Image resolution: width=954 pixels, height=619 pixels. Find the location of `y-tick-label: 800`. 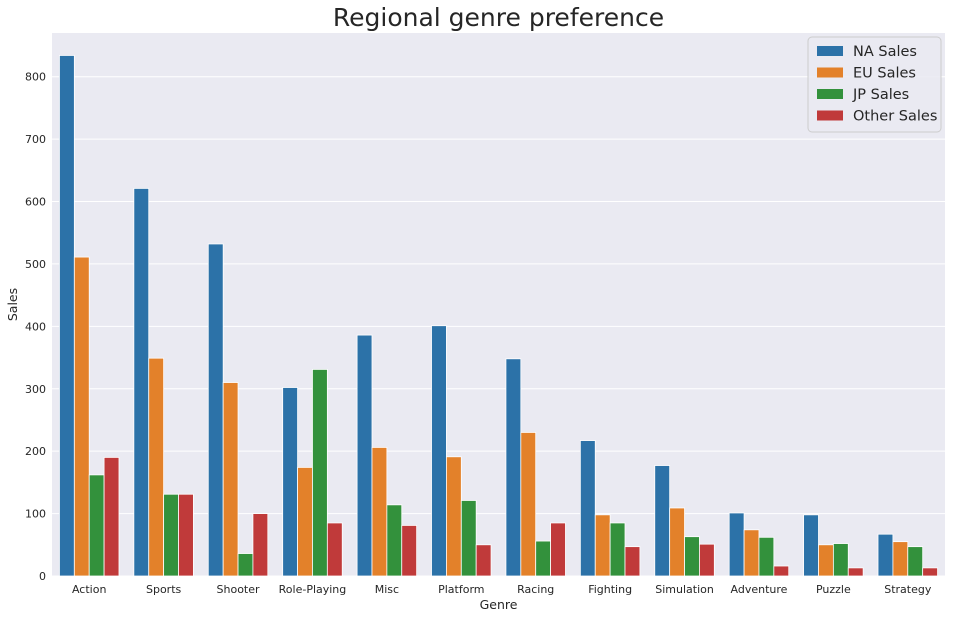

y-tick-label: 800 is located at coordinates (35, 77).